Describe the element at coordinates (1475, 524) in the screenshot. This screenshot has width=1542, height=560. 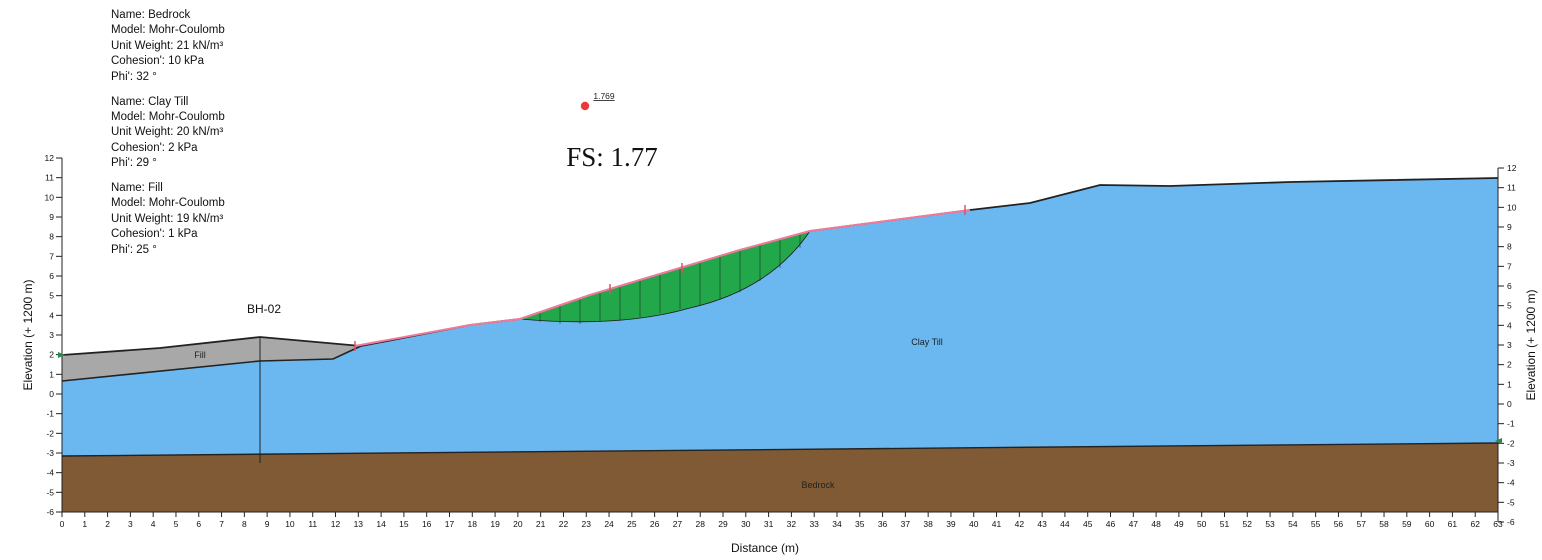
I see `x-tick-label: 62` at that location.